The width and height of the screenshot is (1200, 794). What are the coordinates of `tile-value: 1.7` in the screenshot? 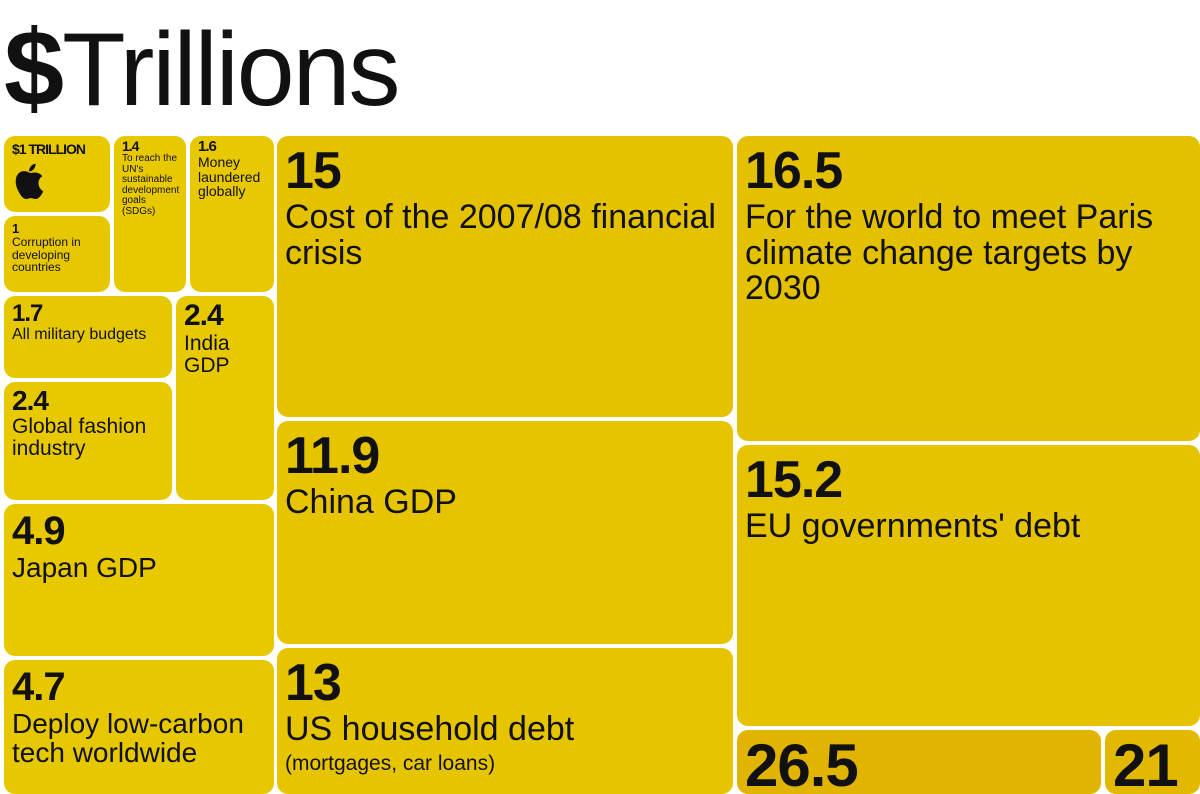 It's located at (27, 313).